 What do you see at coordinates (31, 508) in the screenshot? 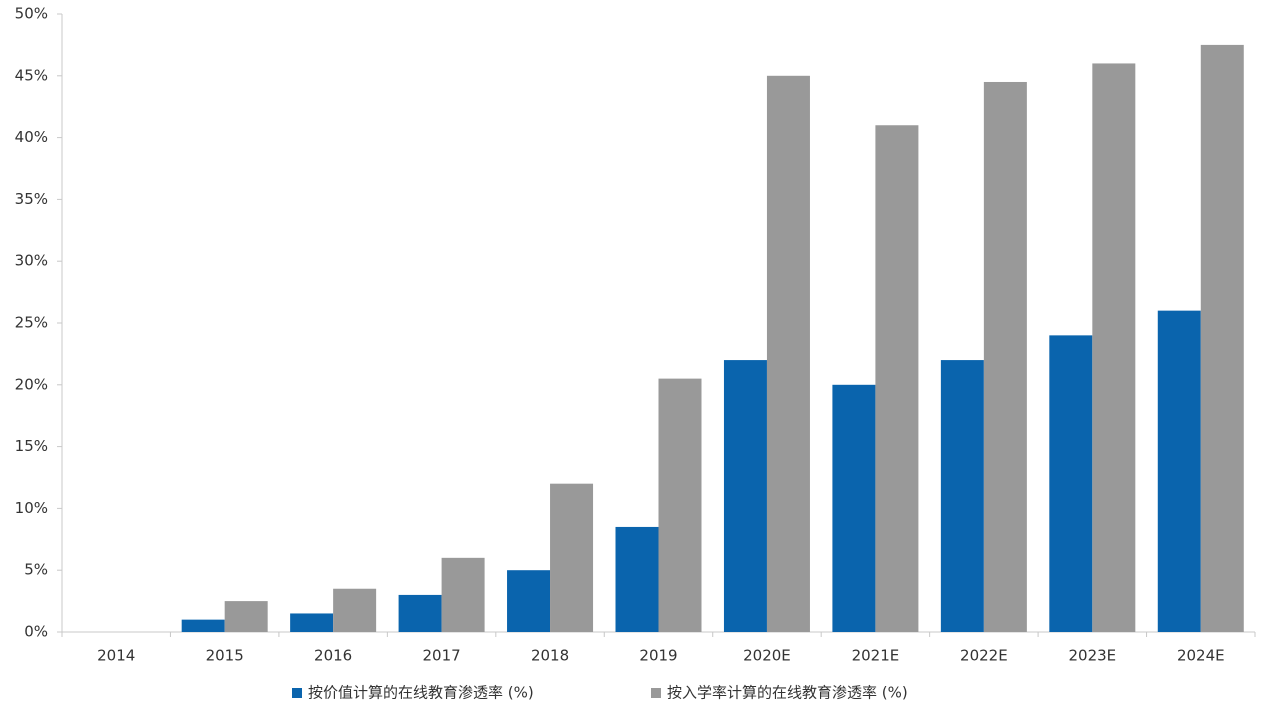
I see `y-tick-label: 10%` at bounding box center [31, 508].